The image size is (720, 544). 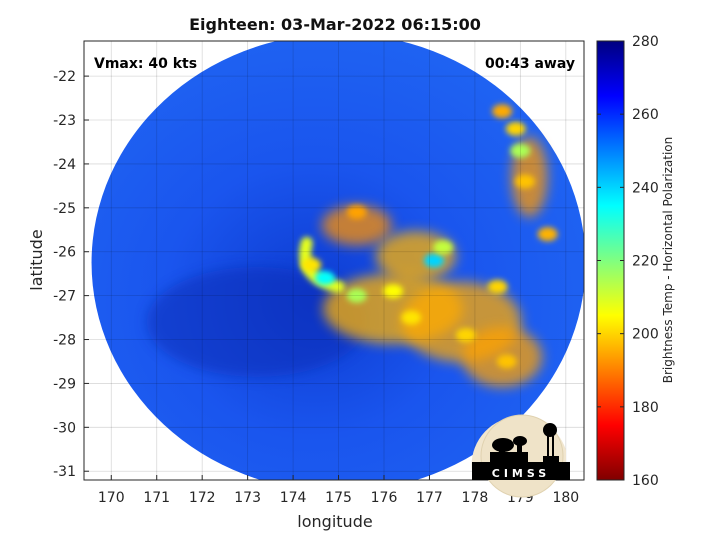 I want to click on x-tick-label: 180, so click(x=565, y=498).